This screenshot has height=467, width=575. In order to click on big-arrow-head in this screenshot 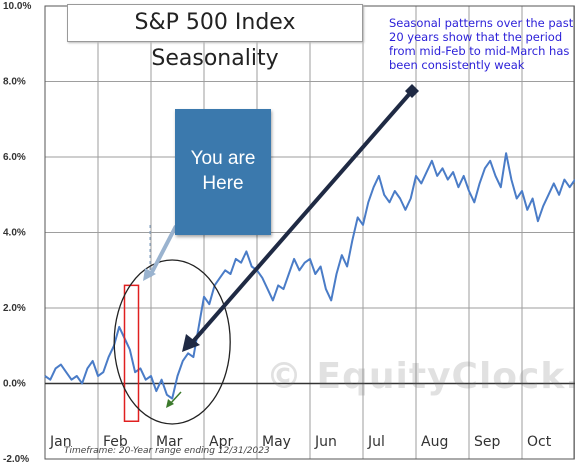, I will do `click(191, 343)`.